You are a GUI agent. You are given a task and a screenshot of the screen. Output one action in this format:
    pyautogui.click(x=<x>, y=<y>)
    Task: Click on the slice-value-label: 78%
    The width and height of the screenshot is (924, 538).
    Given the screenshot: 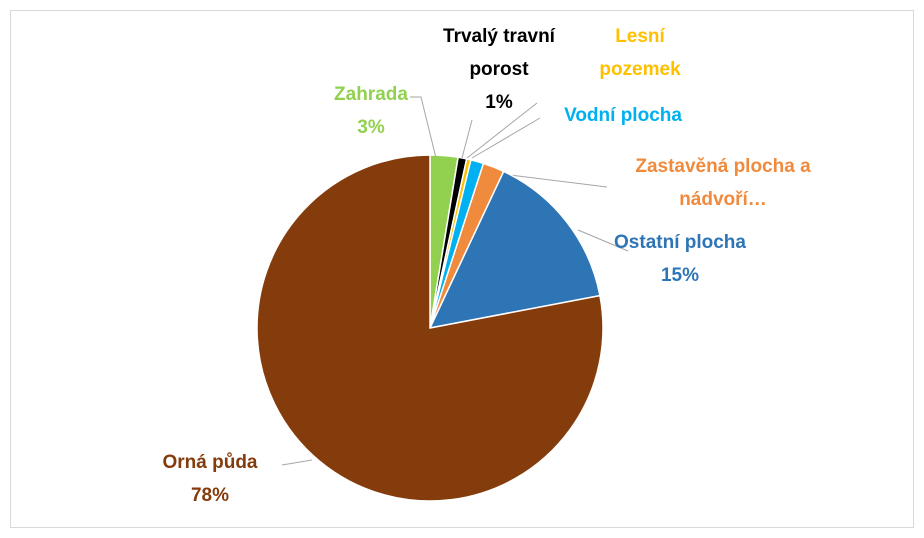 What is the action you would take?
    pyautogui.click(x=210, y=495)
    